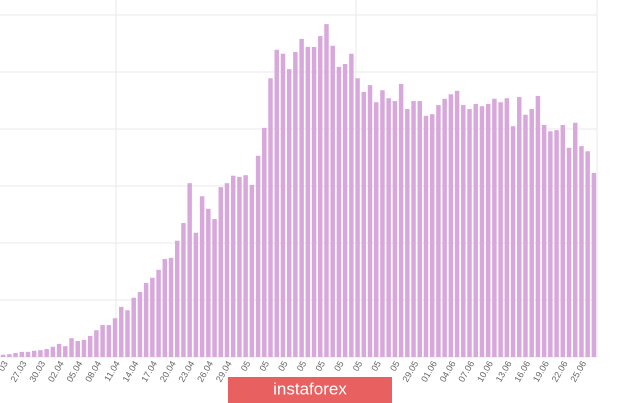  What do you see at coordinates (485, 371) in the screenshot?
I see `x-tick-label: 10.06` at bounding box center [485, 371].